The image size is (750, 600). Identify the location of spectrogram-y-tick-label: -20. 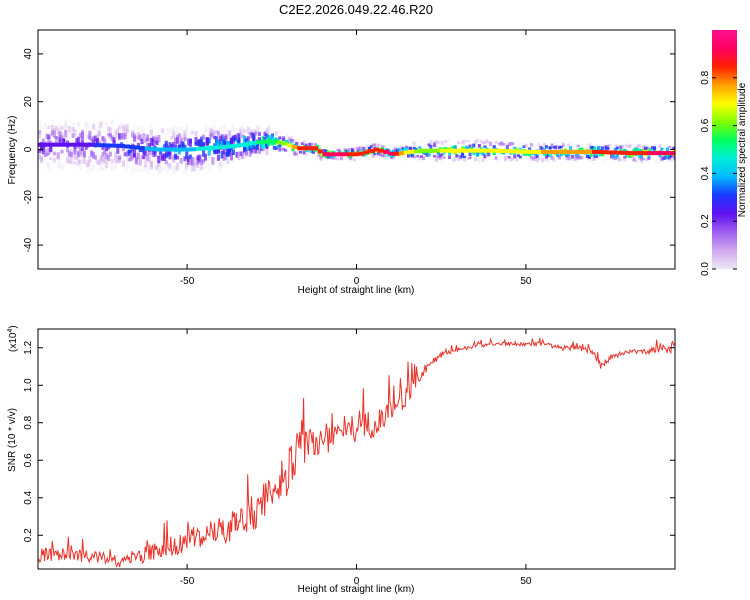
(28, 197).